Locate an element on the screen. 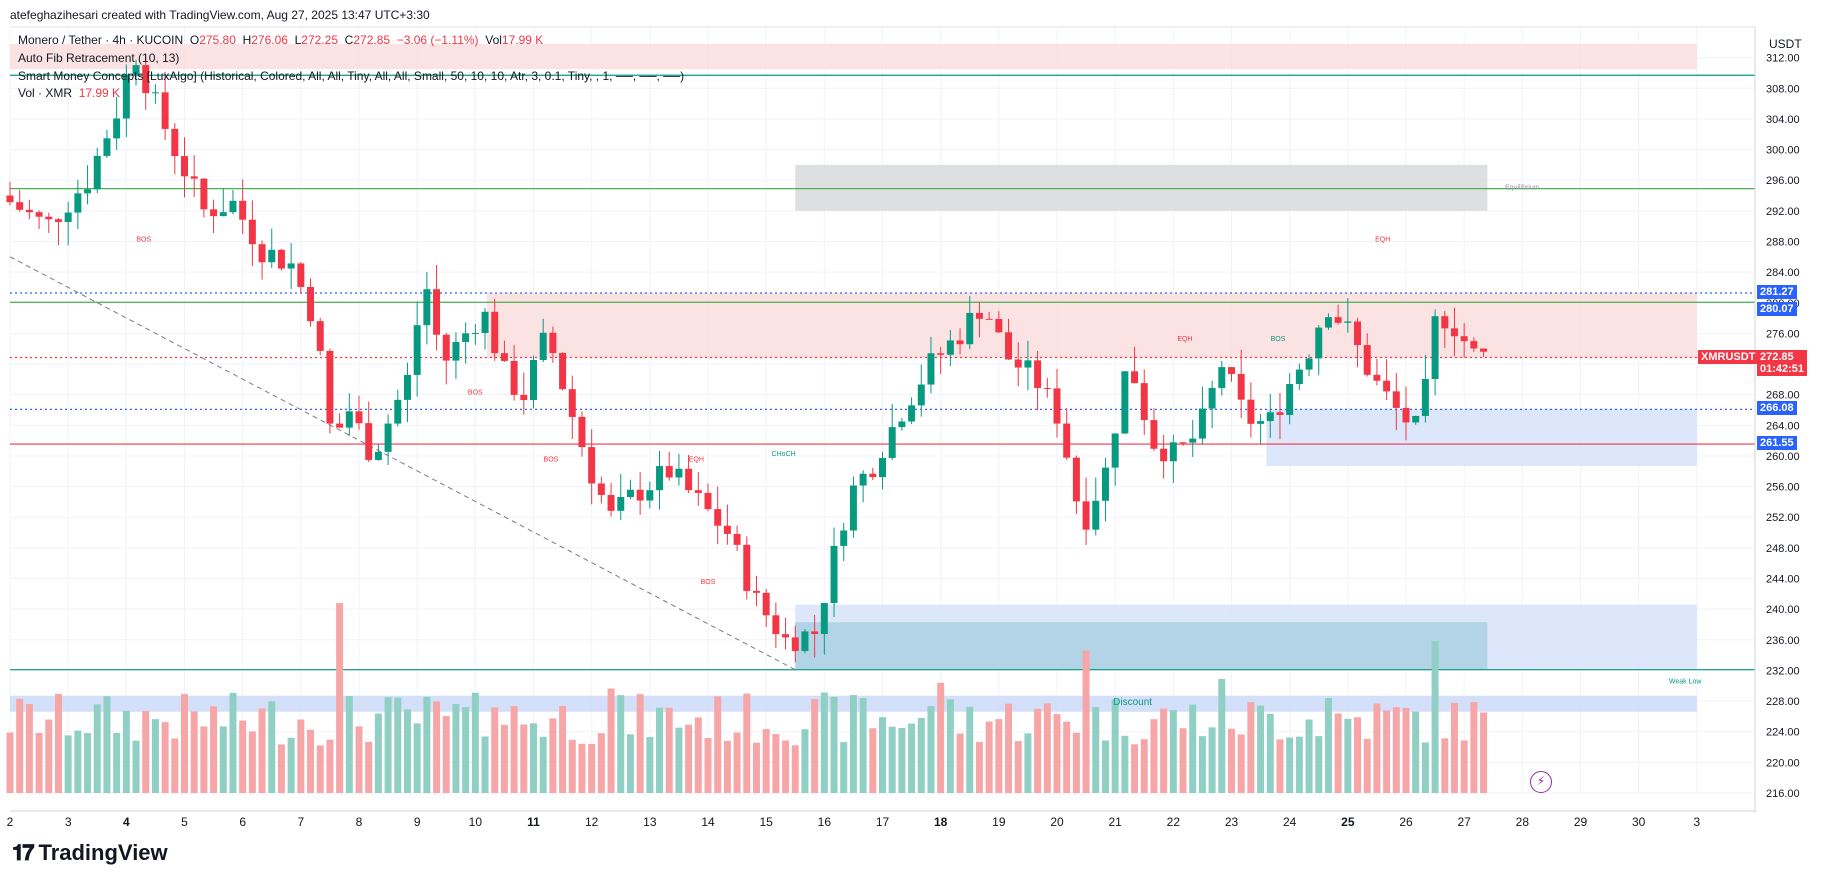 The width and height of the screenshot is (1835, 883). x-tick-label: 15 is located at coordinates (766, 822).